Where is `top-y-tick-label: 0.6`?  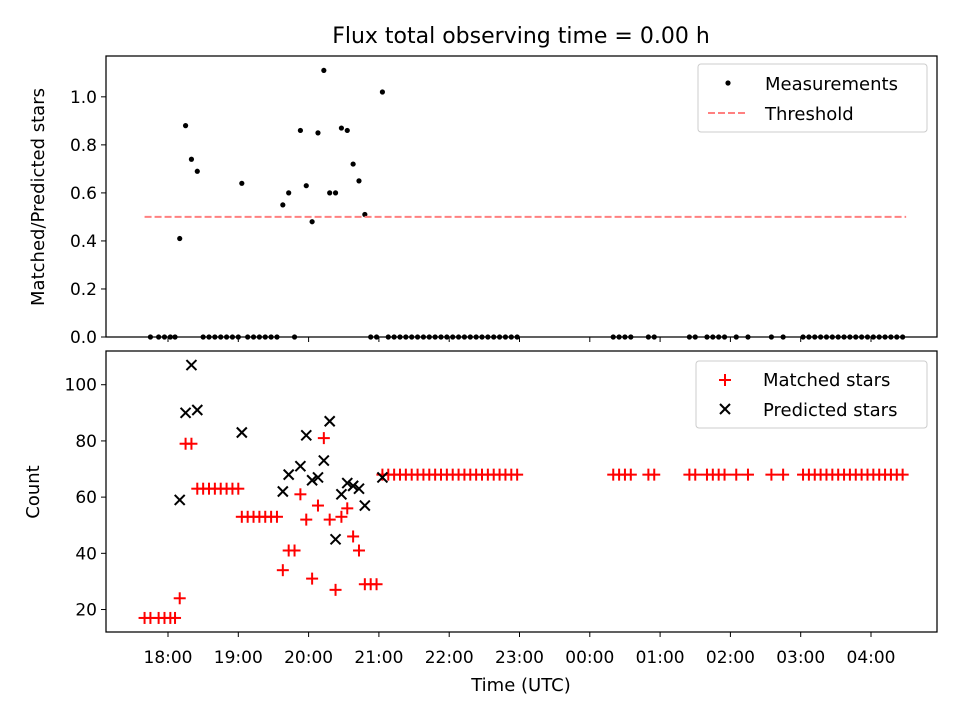
top-y-tick-label: 0.6 is located at coordinates (83, 194).